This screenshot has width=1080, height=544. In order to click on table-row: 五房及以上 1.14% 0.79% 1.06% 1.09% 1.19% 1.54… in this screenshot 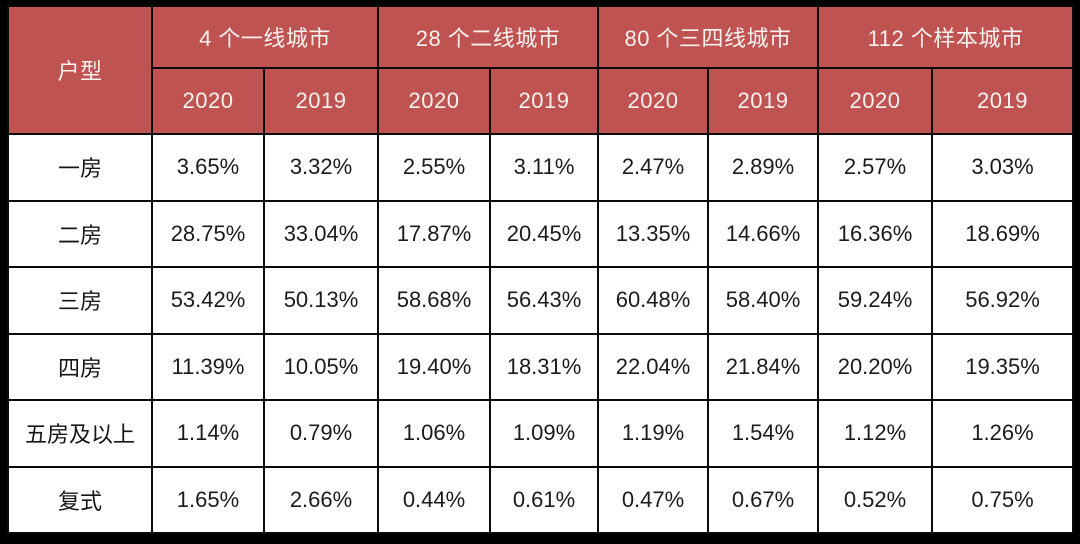, I will do `click(541, 433)`.